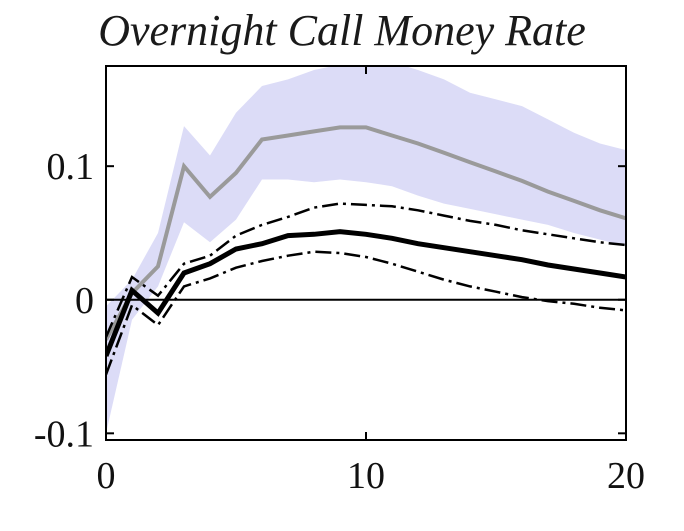  Describe the element at coordinates (342, 30) in the screenshot. I see `chart-title: Overnight Call Money Rate` at that location.